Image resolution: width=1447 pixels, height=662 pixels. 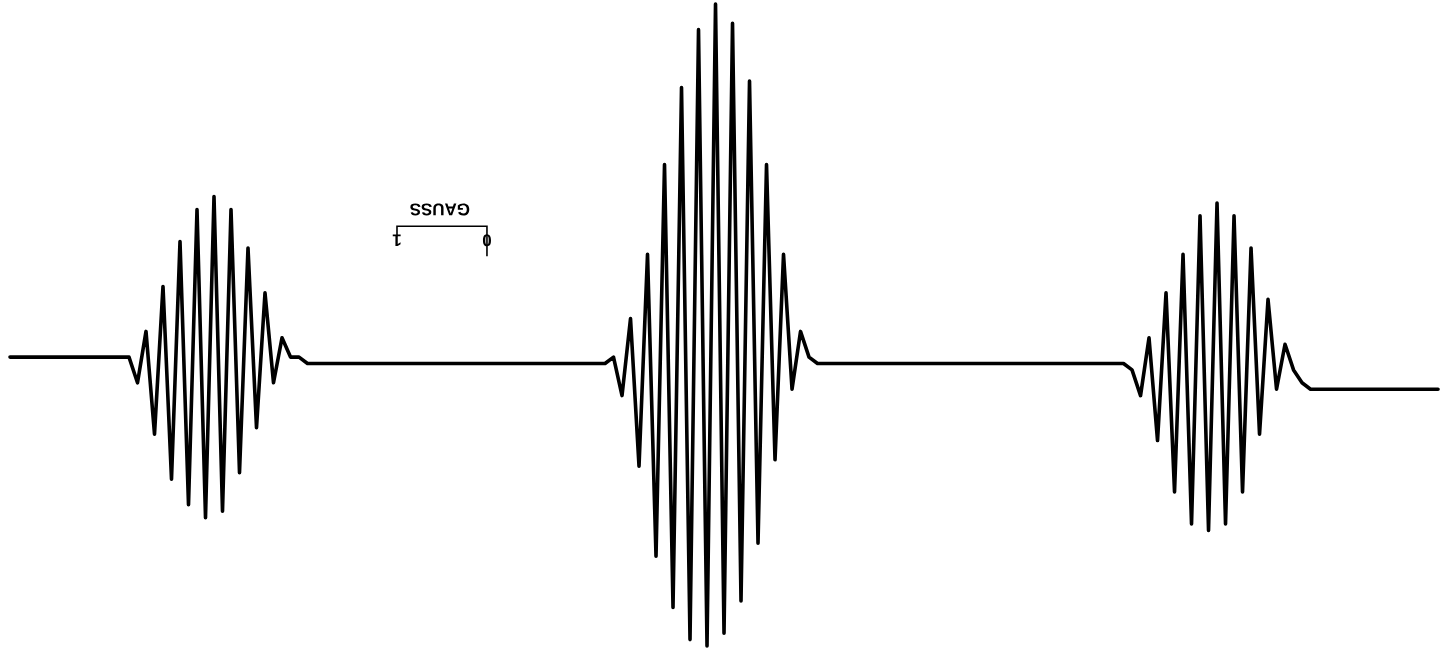 What do you see at coordinates (396, 240) in the screenshot?
I see `annotation: 1` at bounding box center [396, 240].